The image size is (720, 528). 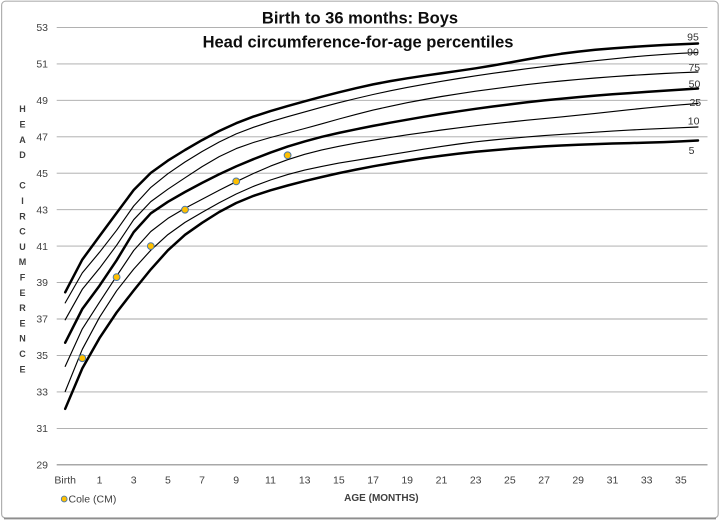 What do you see at coordinates (544, 480) in the screenshot?
I see `svg-text: 27` at bounding box center [544, 480].